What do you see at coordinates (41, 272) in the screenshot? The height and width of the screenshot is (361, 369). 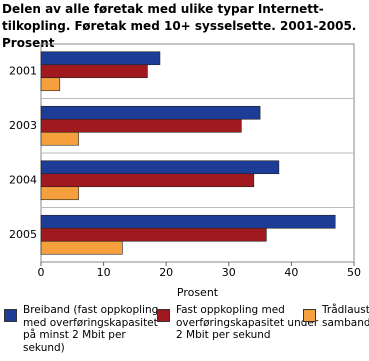 I see `x-tick-label: 0` at bounding box center [41, 272].